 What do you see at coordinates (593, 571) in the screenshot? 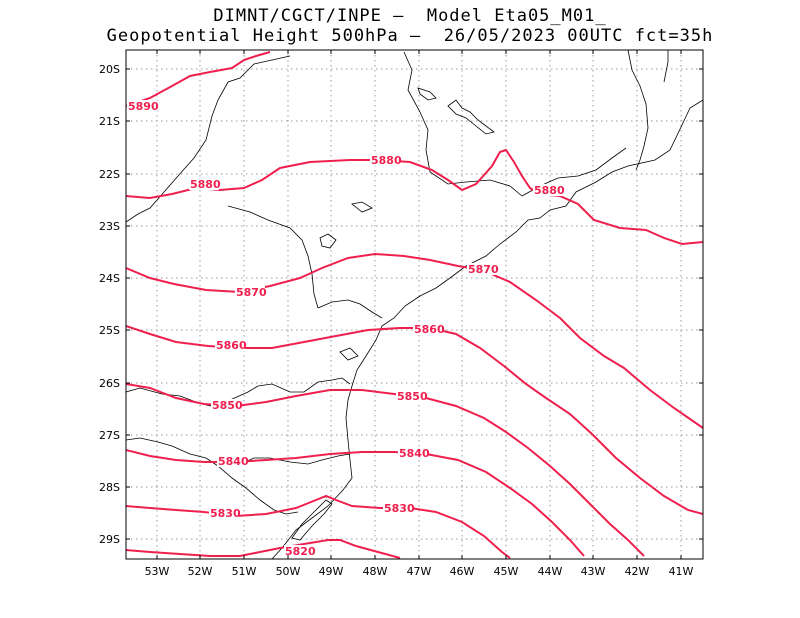
I see `x-tick-label: 43W` at bounding box center [593, 571].